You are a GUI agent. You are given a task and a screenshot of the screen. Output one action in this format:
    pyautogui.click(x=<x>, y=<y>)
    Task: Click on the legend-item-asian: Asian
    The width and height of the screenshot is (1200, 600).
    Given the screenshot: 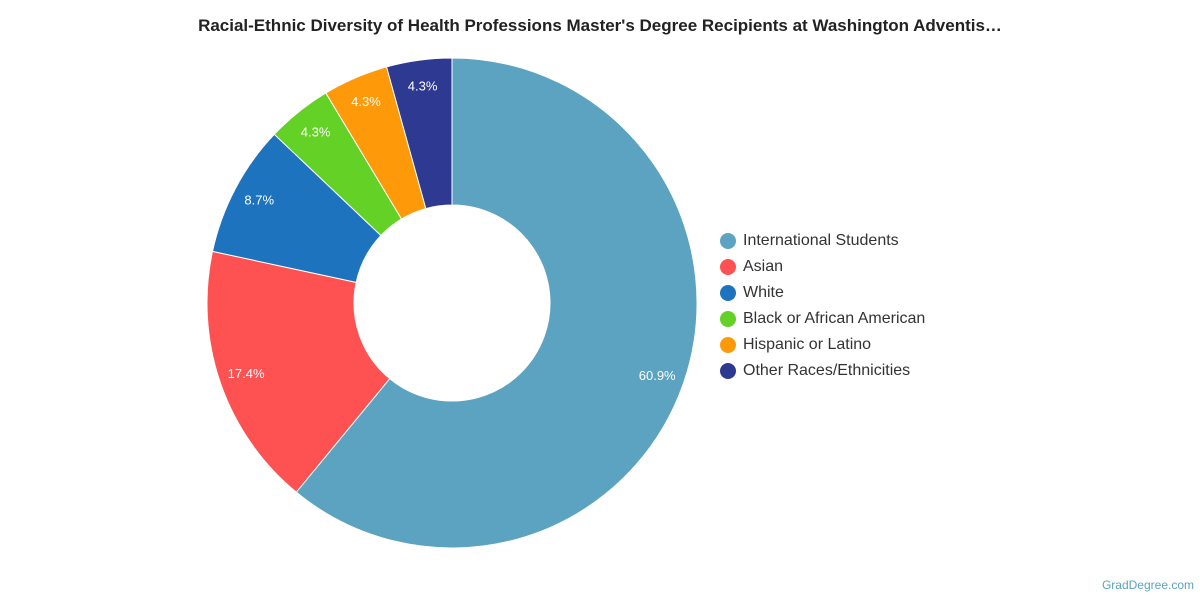 What is the action you would take?
    pyautogui.click(x=822, y=267)
    